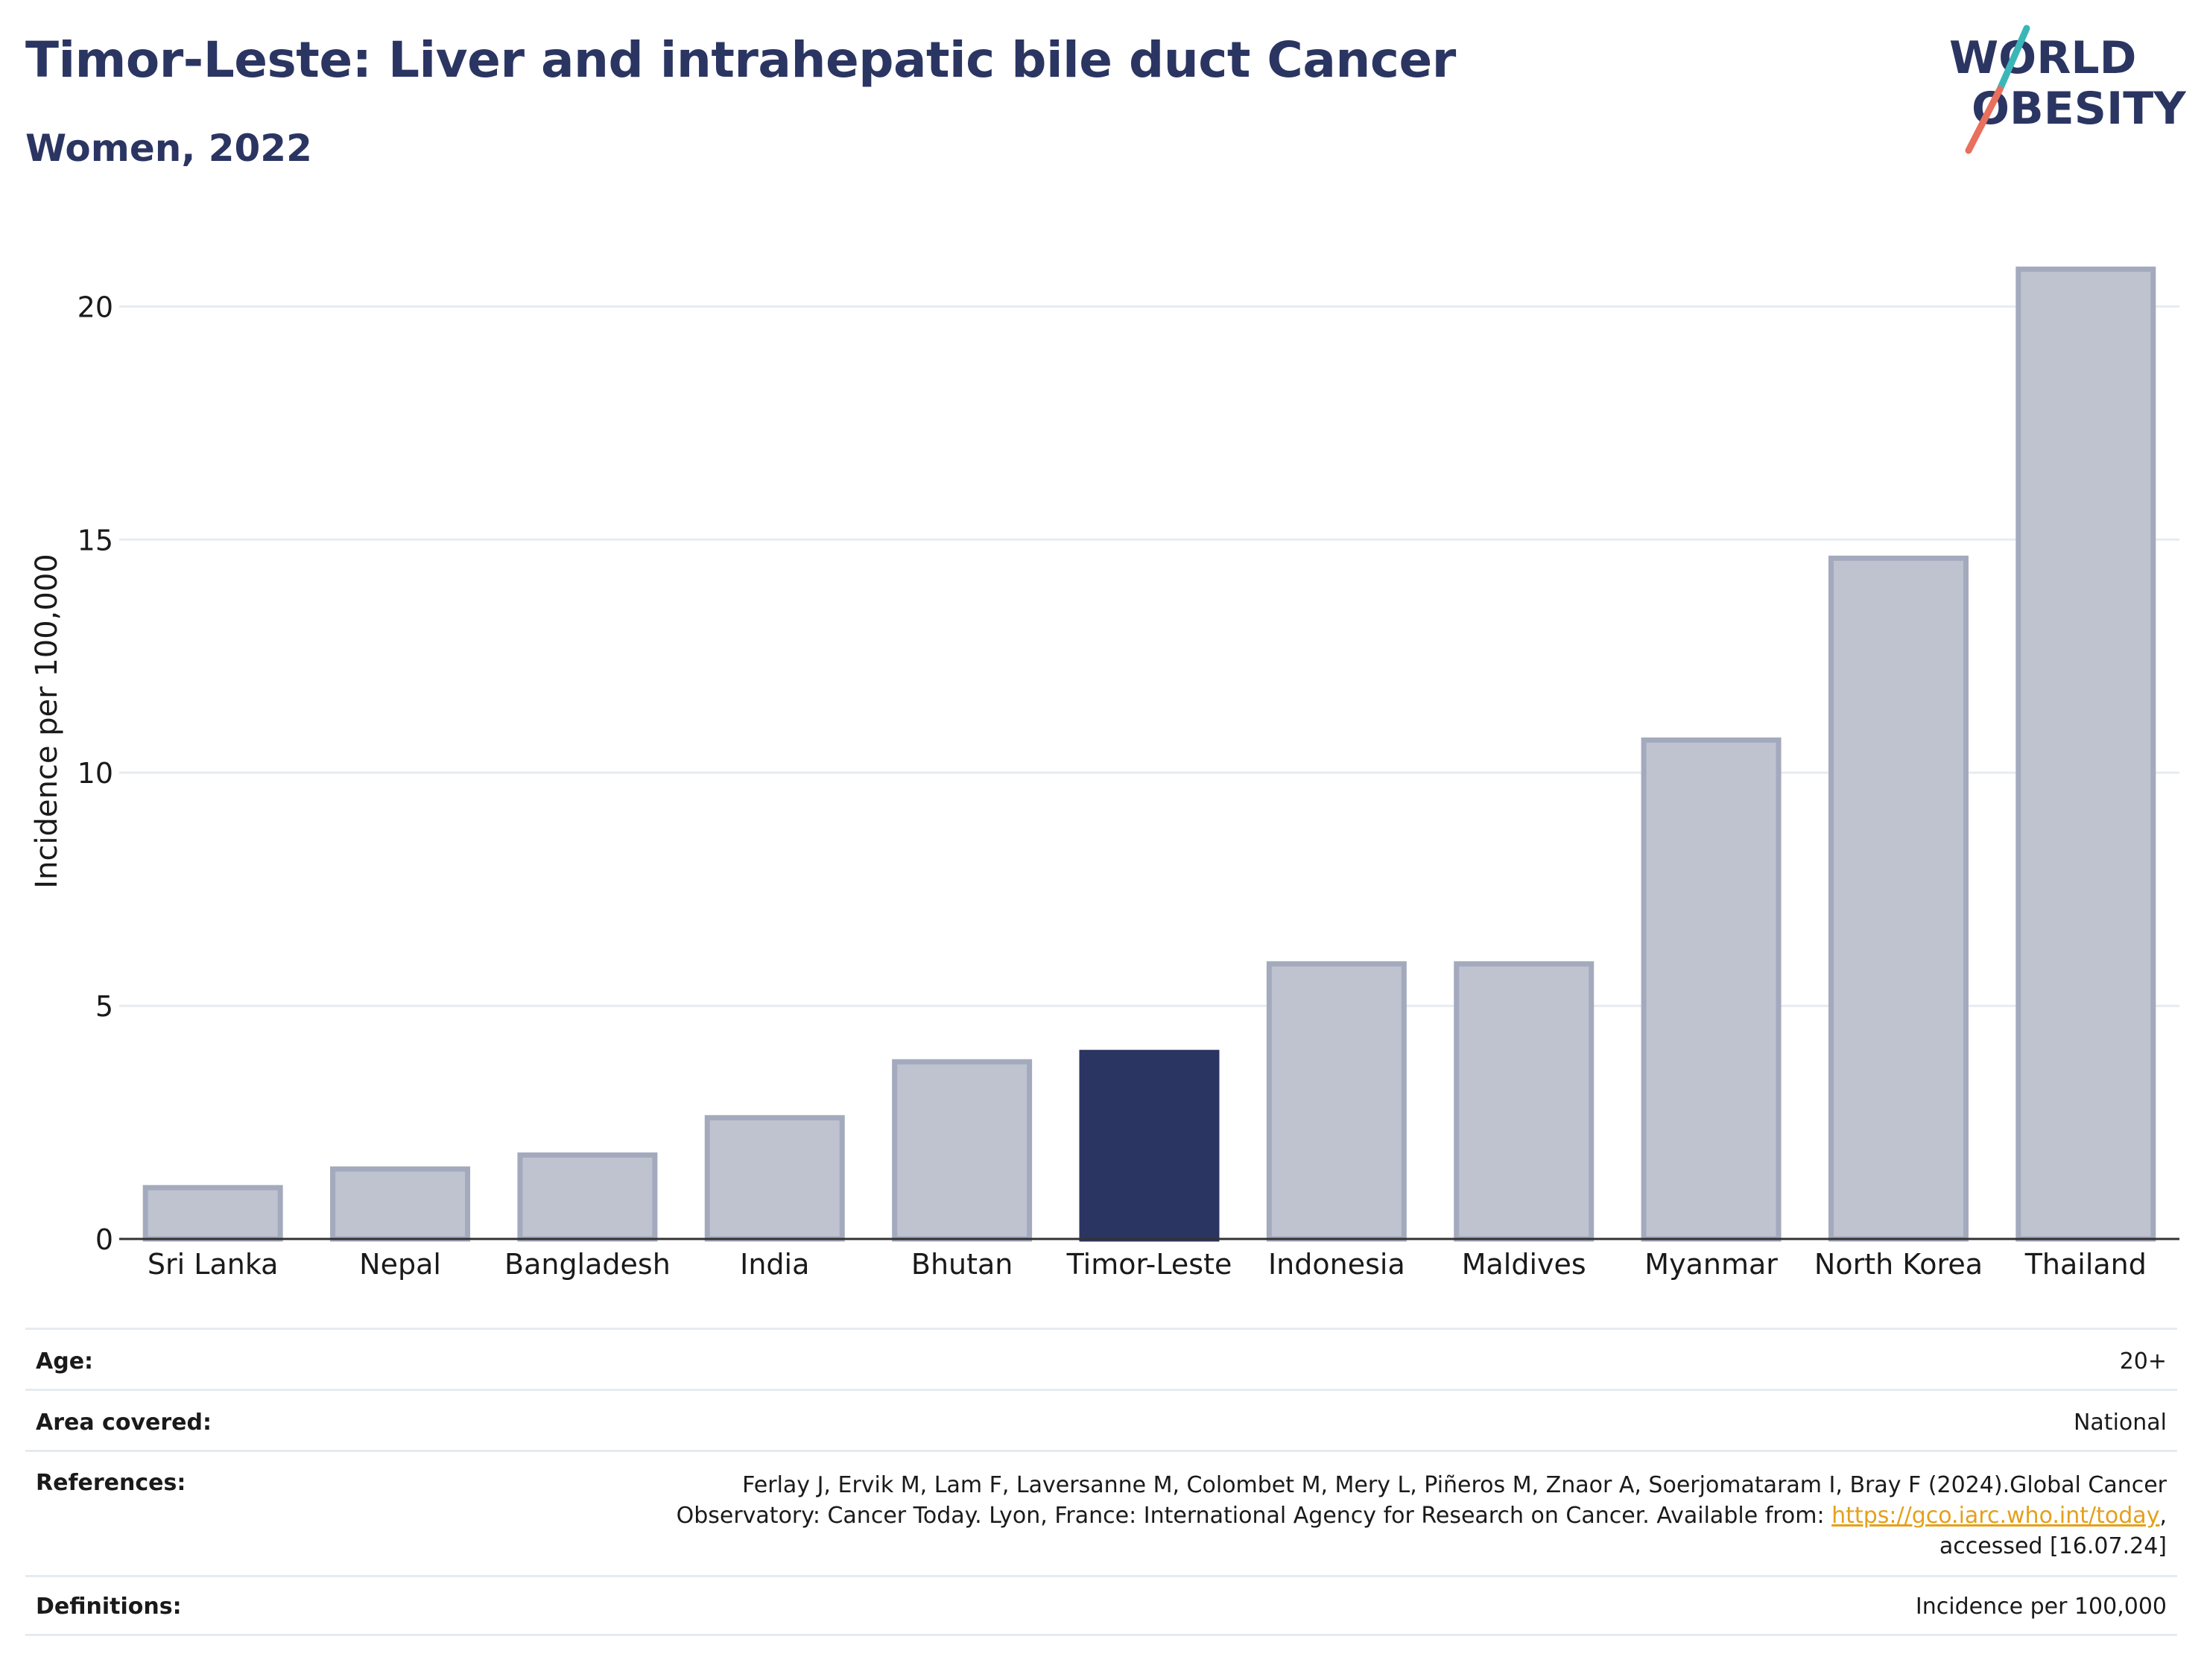 This screenshot has height=1680, width=2204. I want to click on area-label: Area covered:, so click(124, 1423).